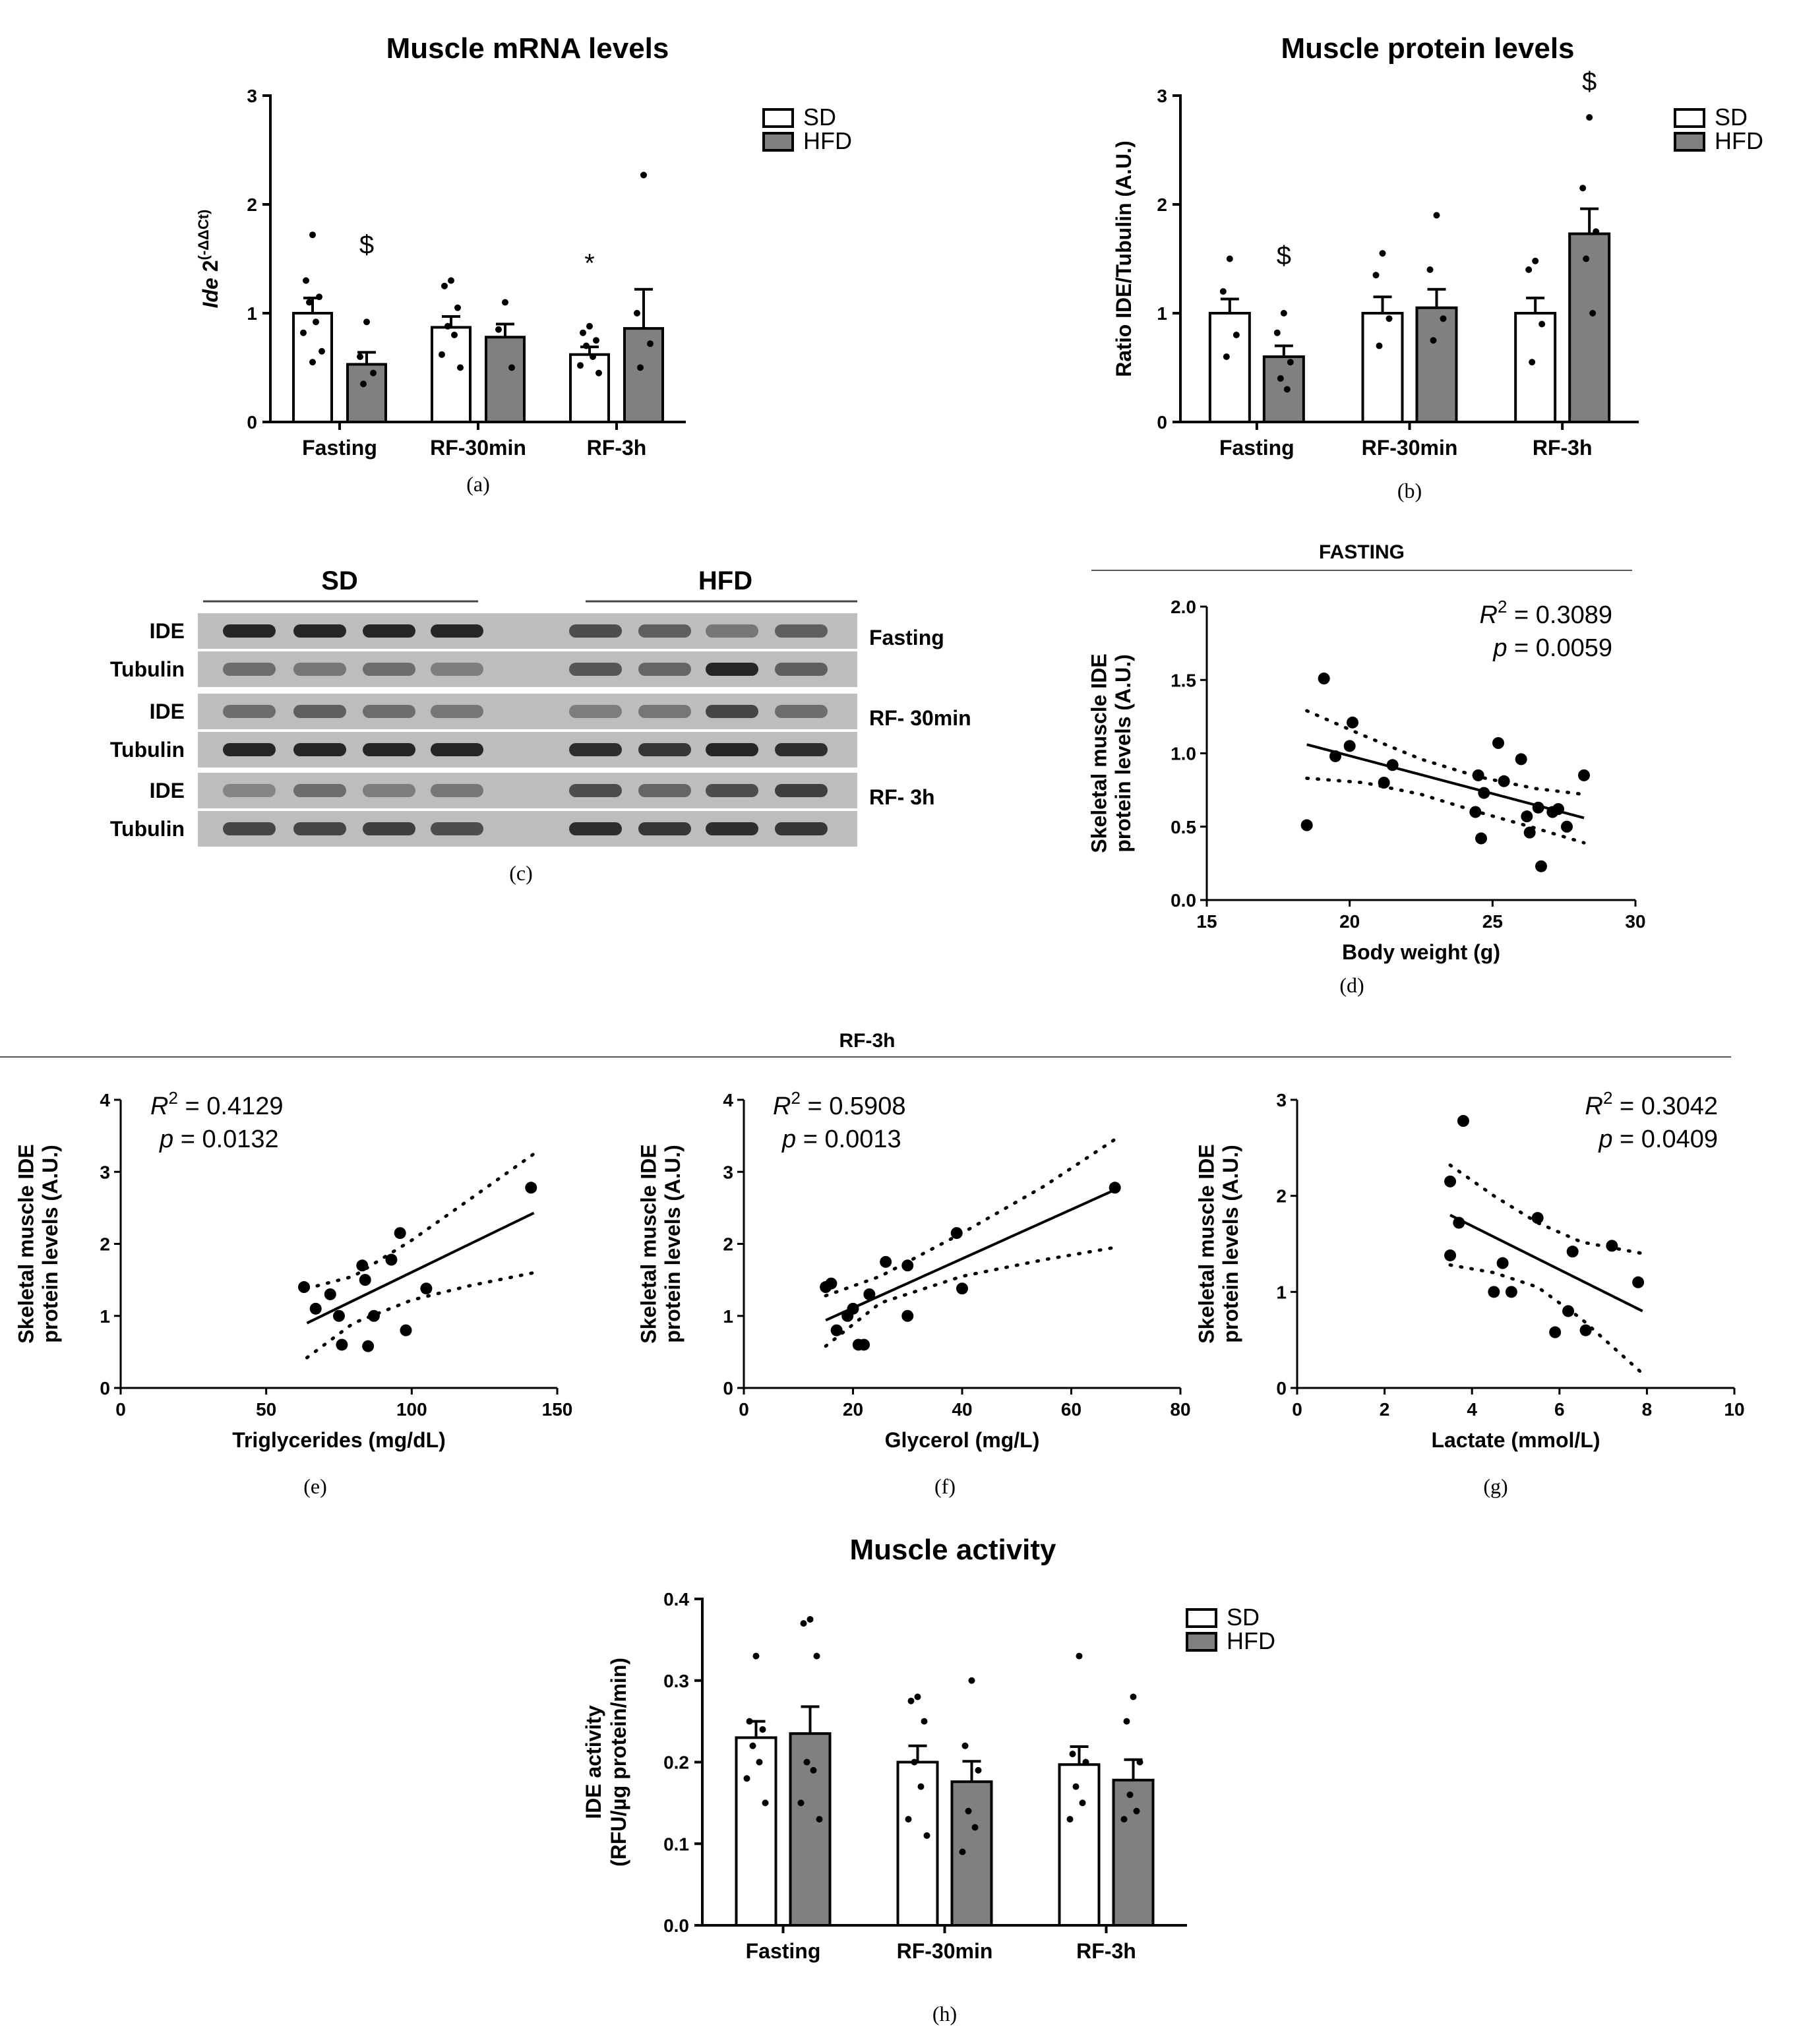 This screenshot has height=2044, width=1797. What do you see at coordinates (1658, 1139) in the screenshot?
I see `p-value-label: p = 0.0409` at bounding box center [1658, 1139].